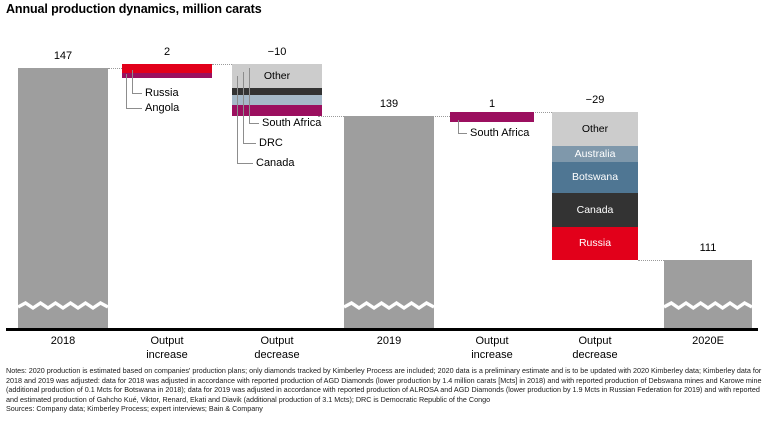  I want to click on x-axis-line, so click(382, 329).